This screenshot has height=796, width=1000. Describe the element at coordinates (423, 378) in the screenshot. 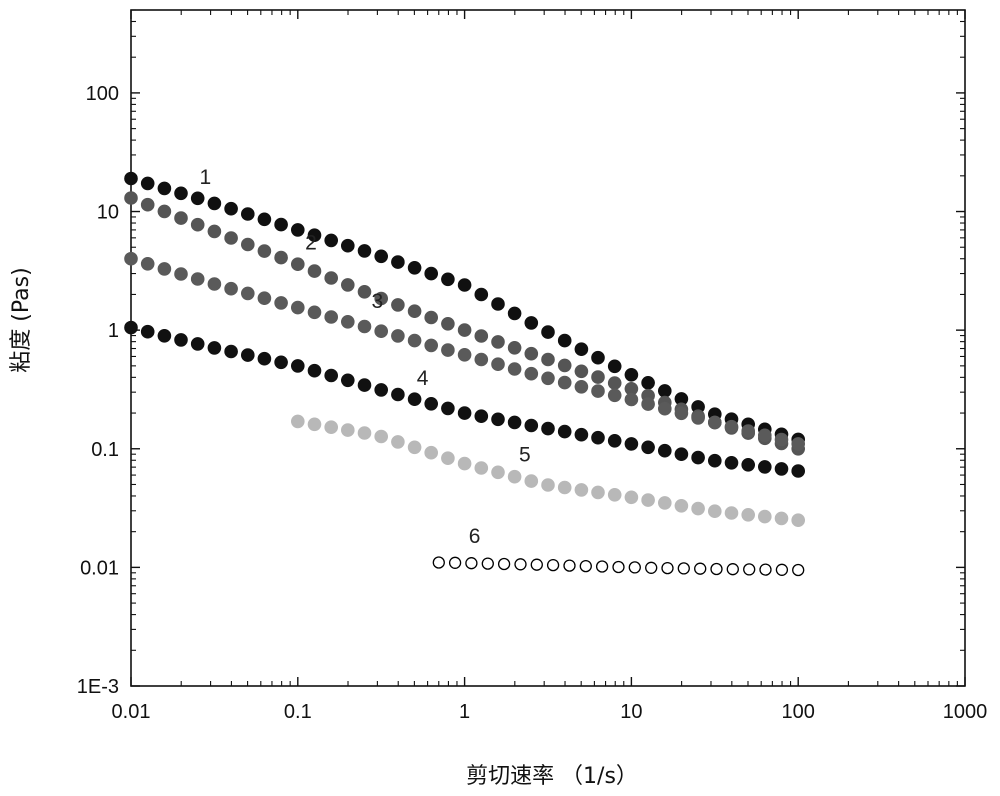

I see `series-4-label: 4` at that location.